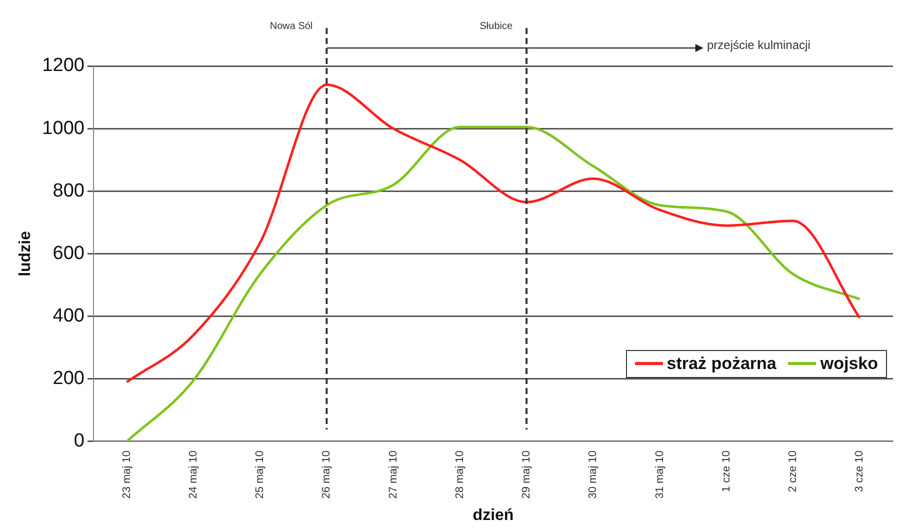 The image size is (921, 529). I want to click on y-tick-label: 800, so click(68, 191).